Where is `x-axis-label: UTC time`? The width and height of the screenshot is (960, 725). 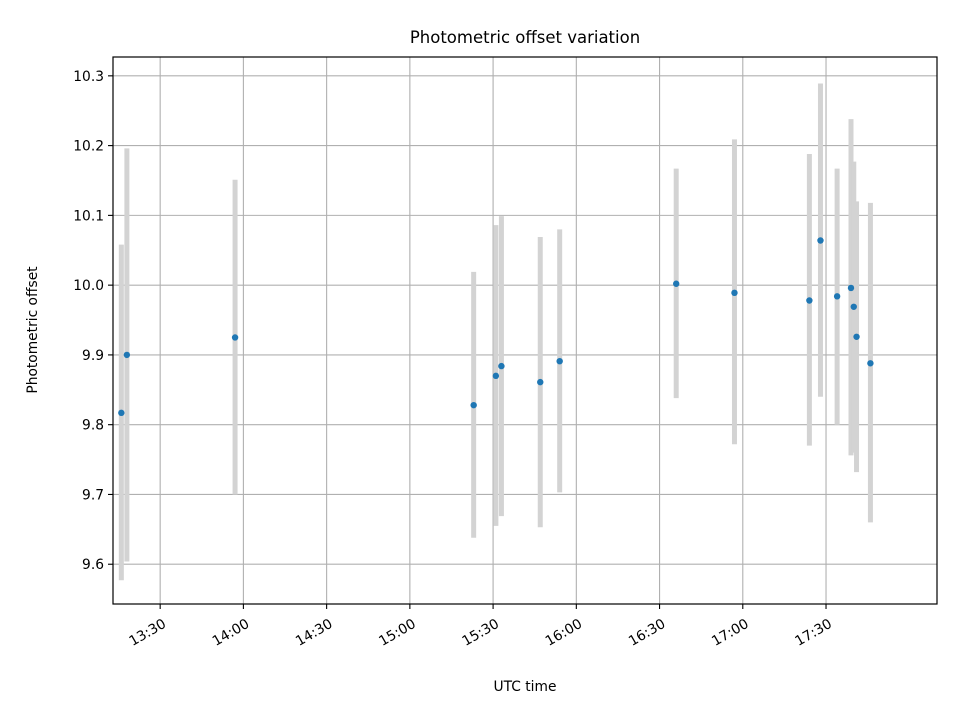
x-axis-label: UTC time is located at coordinates (525, 687).